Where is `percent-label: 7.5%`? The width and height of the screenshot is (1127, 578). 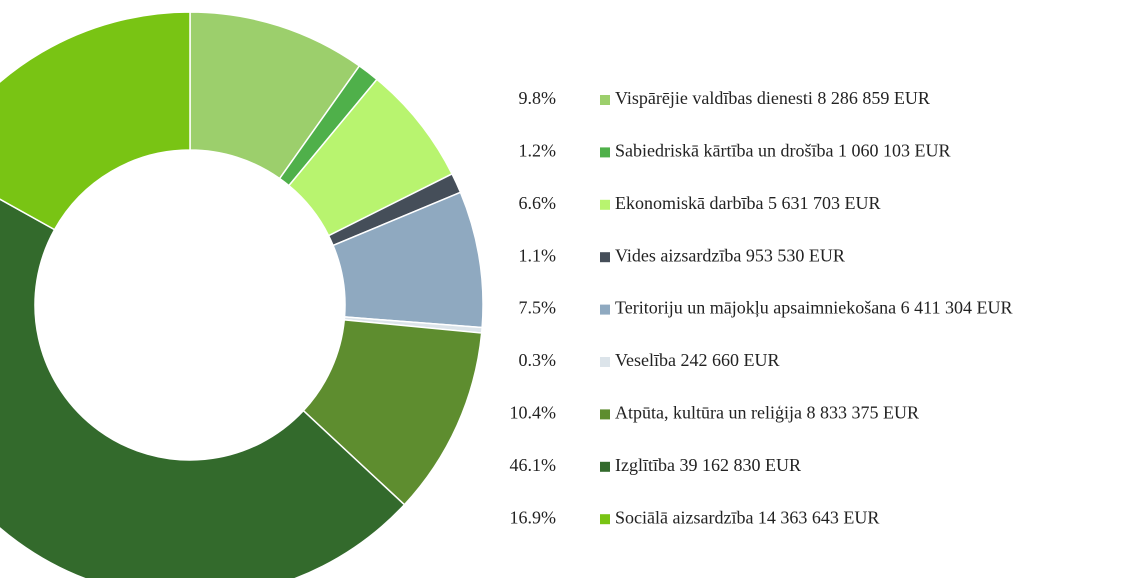 percent-label: 7.5% is located at coordinates (538, 308).